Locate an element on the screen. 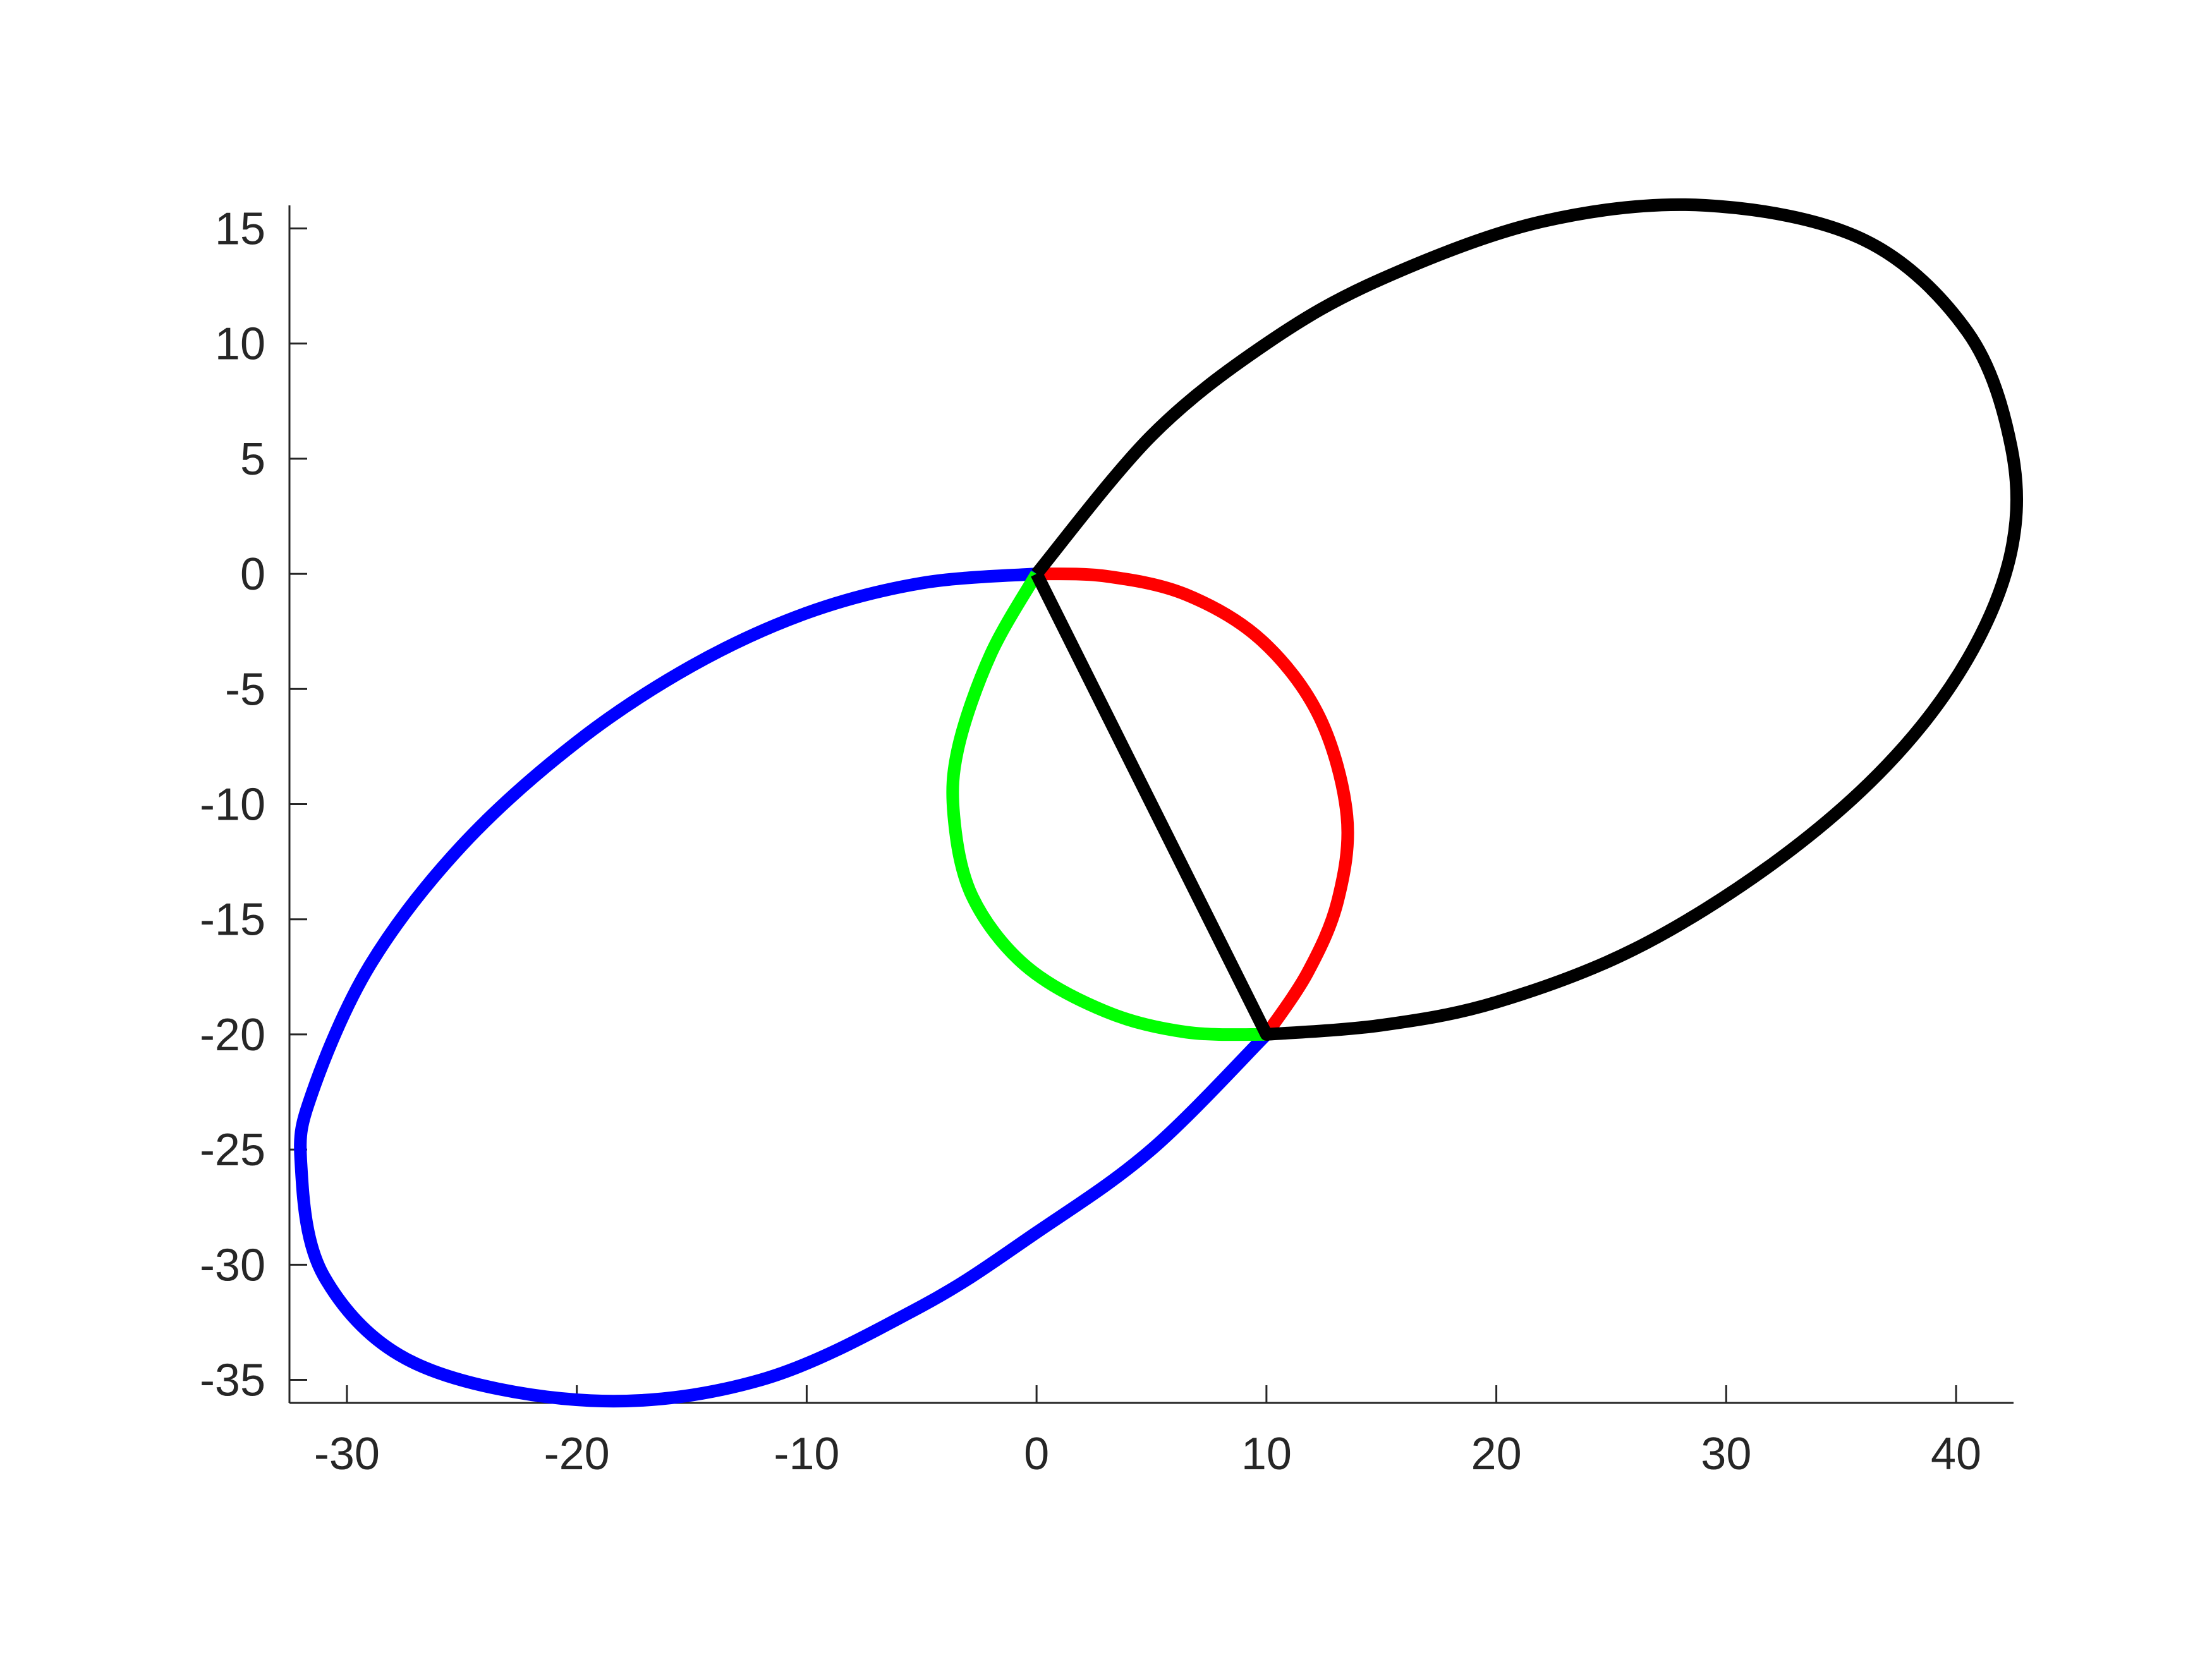 The image size is (2212, 1662). y-tick-label: 10 is located at coordinates (240, 344).